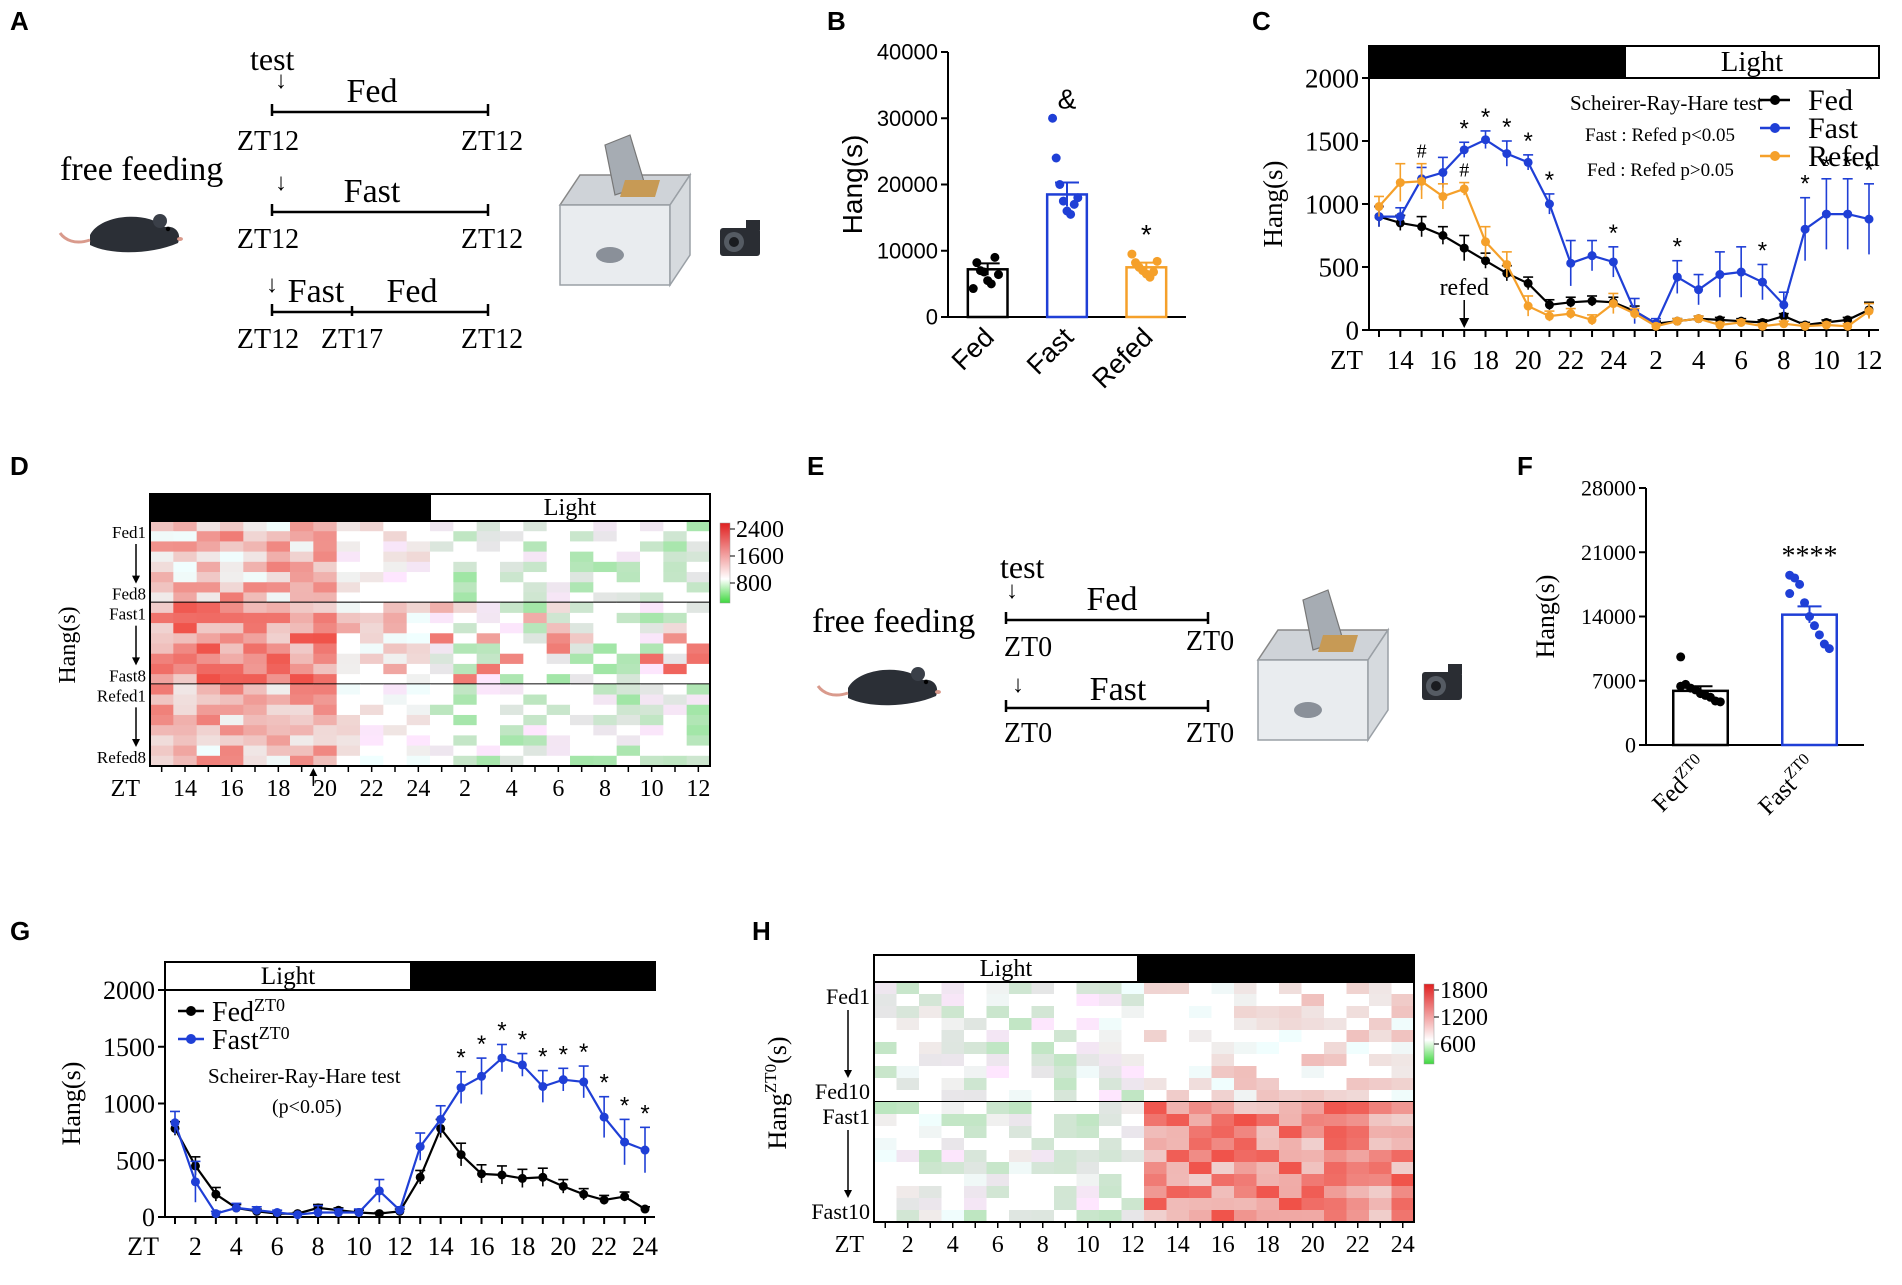  I want to click on tick-zt0-start: ZT0, so click(1028, 647).